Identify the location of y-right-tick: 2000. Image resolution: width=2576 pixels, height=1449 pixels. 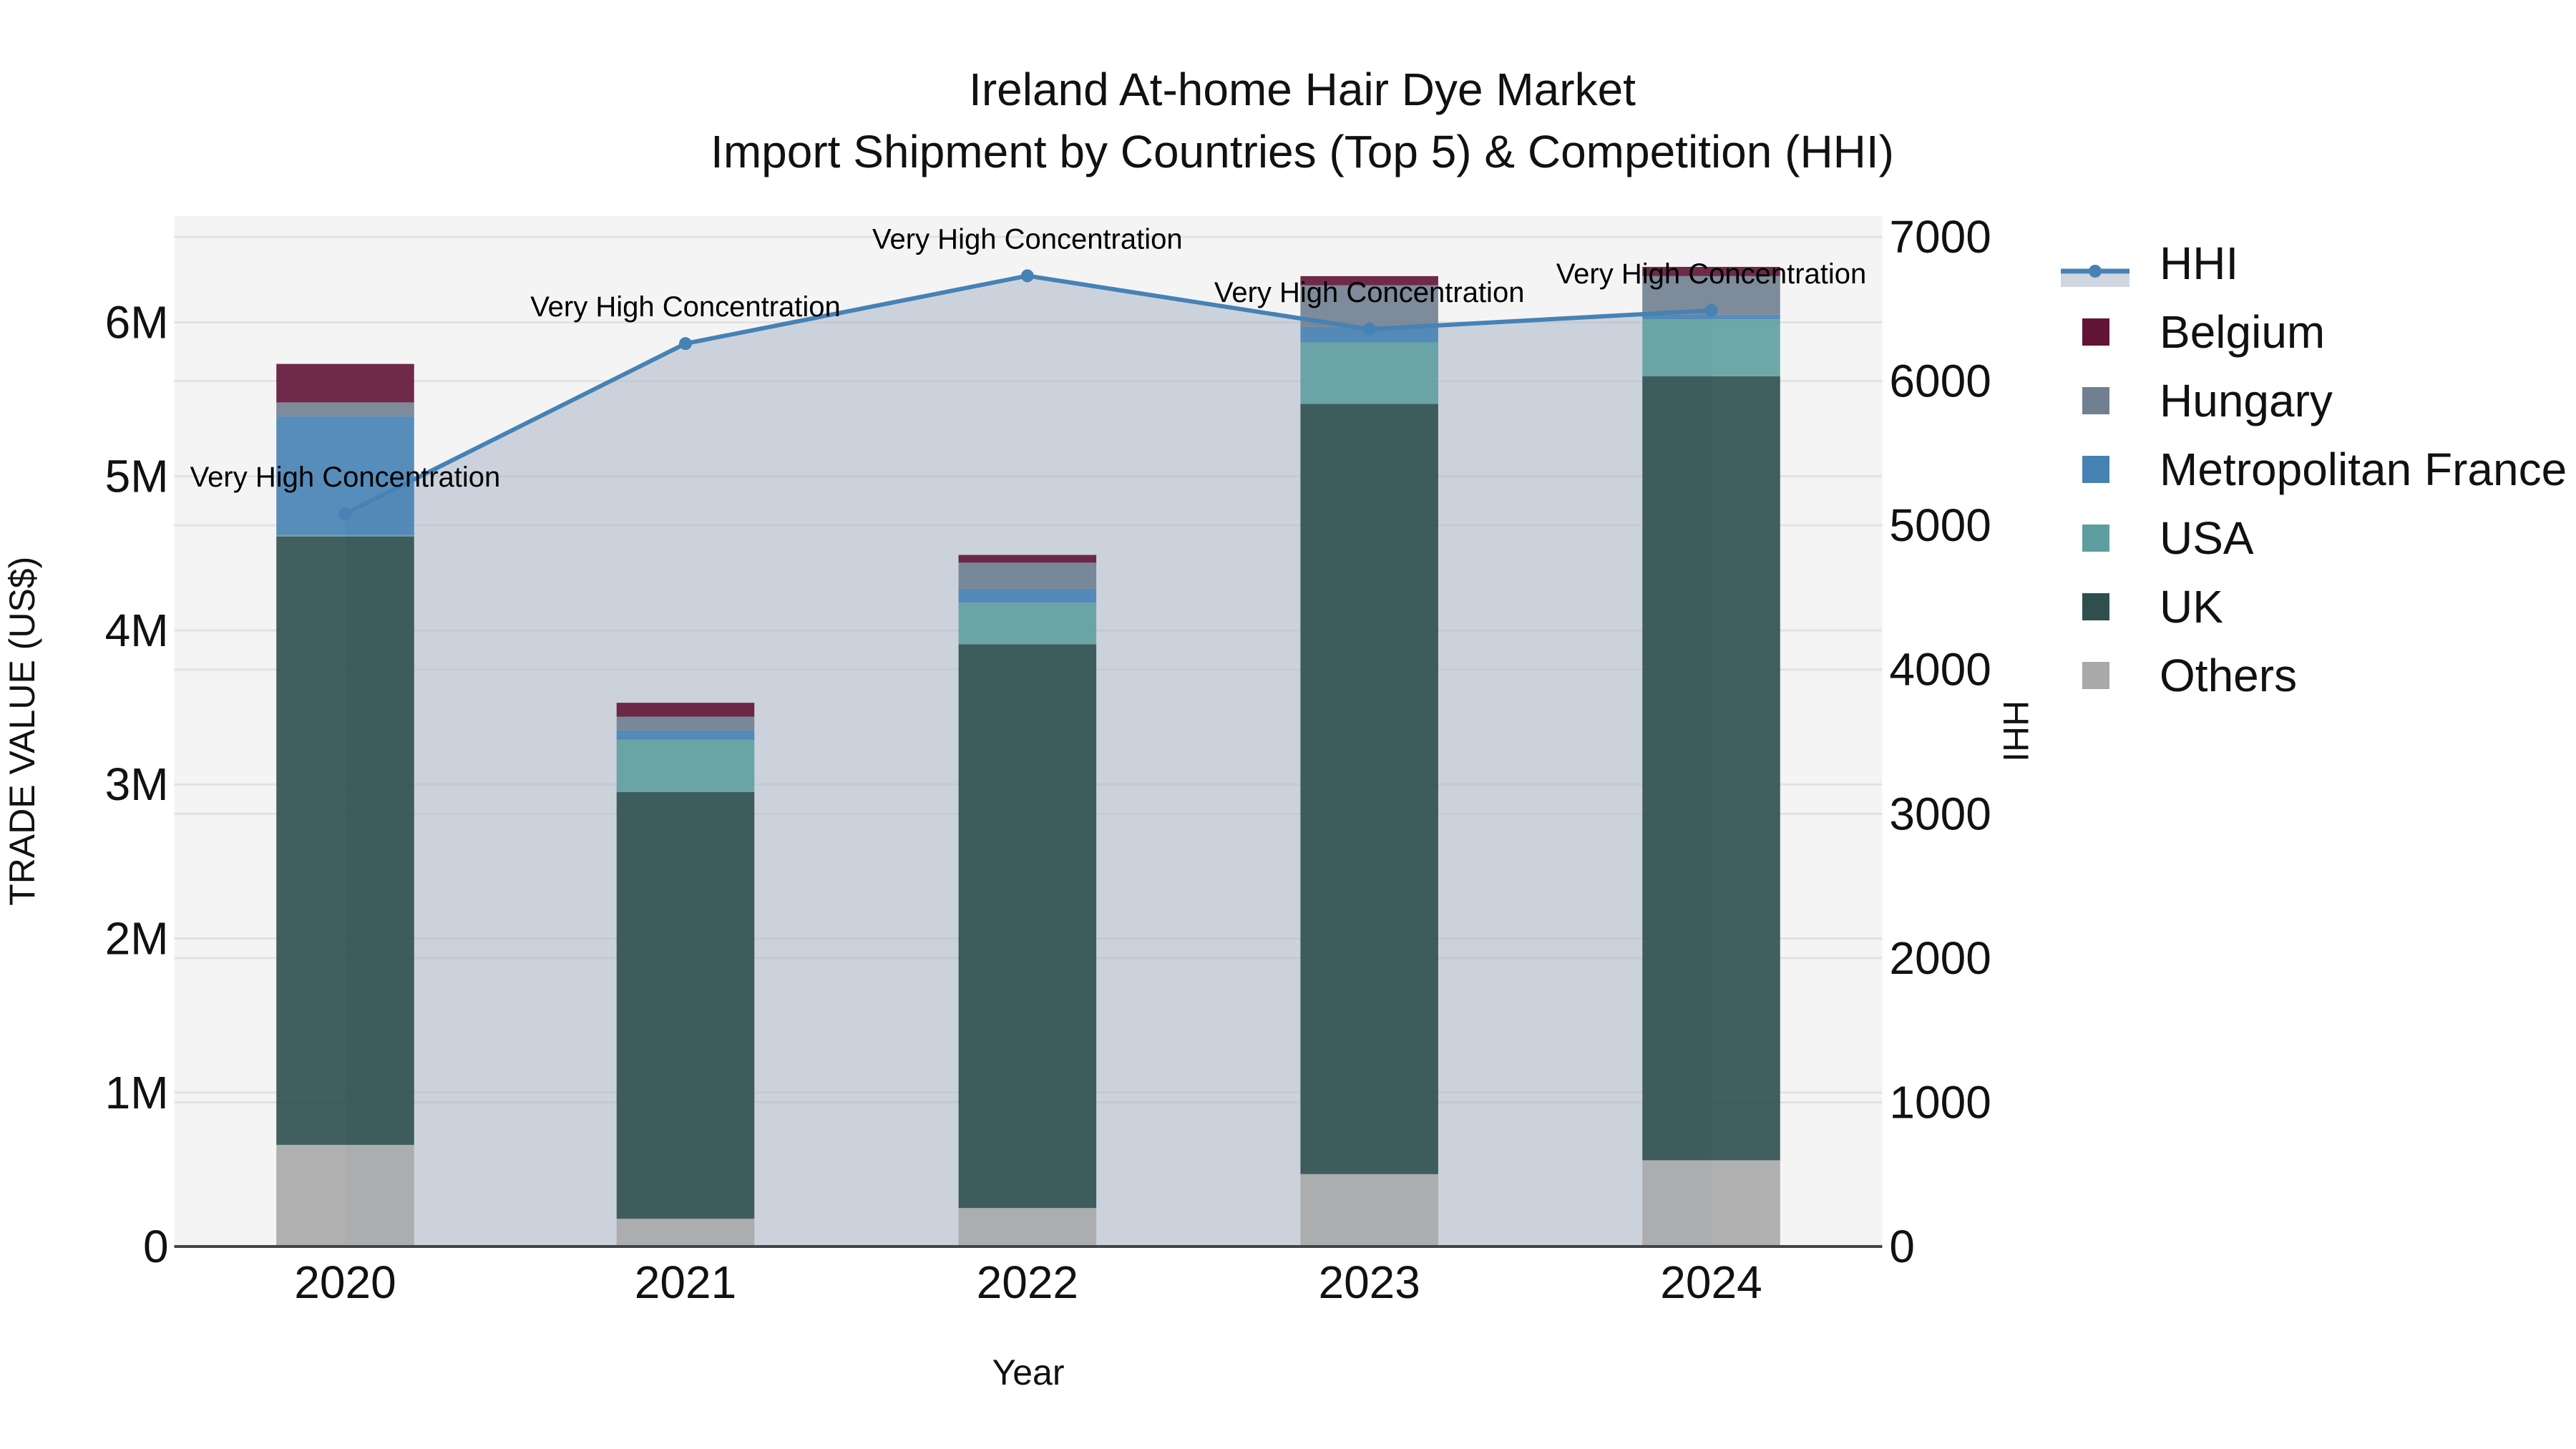
(1940, 958).